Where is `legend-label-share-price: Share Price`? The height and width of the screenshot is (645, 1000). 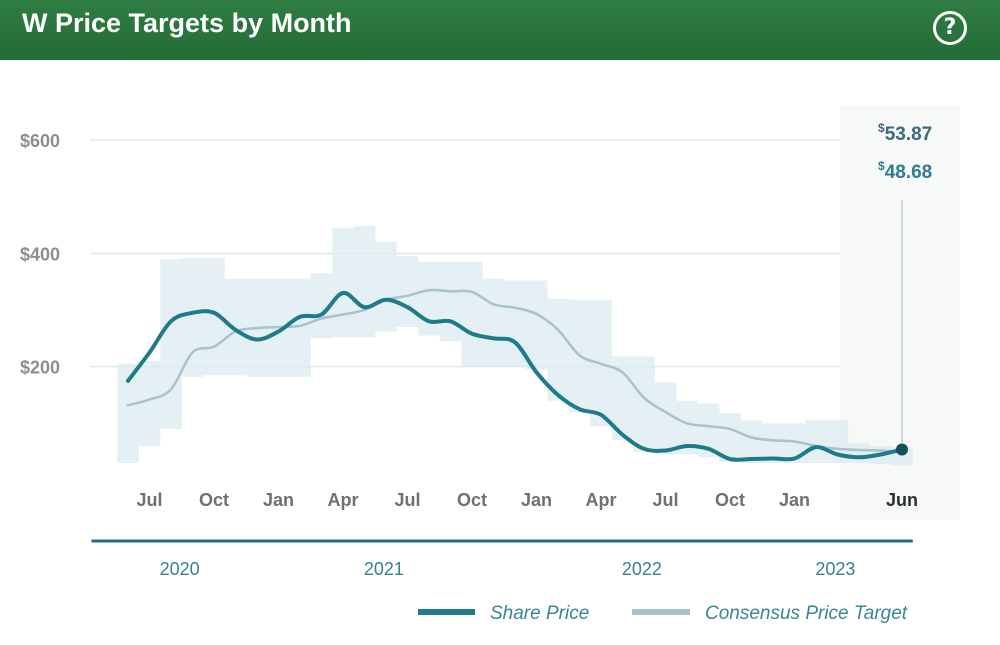
legend-label-share-price: Share Price is located at coordinates (539, 613).